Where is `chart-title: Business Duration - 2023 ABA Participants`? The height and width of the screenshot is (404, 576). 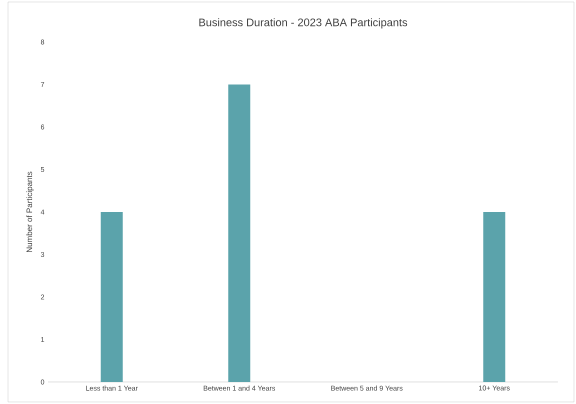 chart-title: Business Duration - 2023 ABA Participants is located at coordinates (303, 23).